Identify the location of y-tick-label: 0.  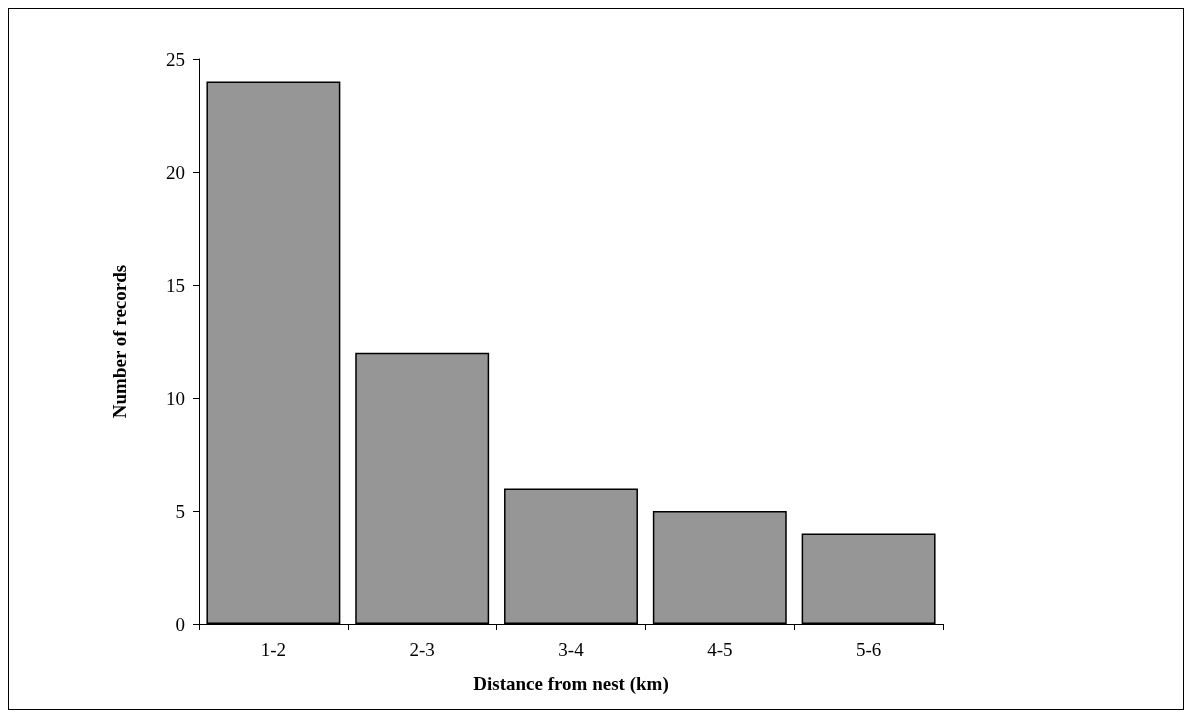
(180, 624).